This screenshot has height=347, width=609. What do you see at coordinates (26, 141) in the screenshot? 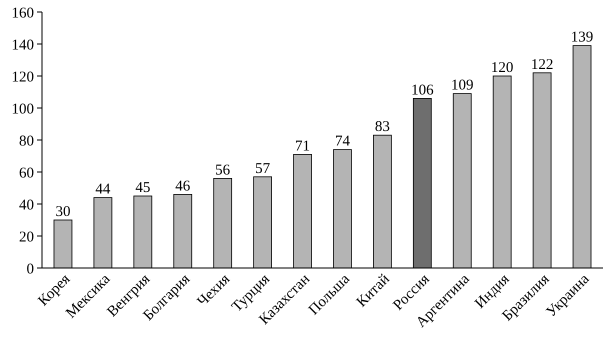
I see `y-tick-label: 80` at bounding box center [26, 141].